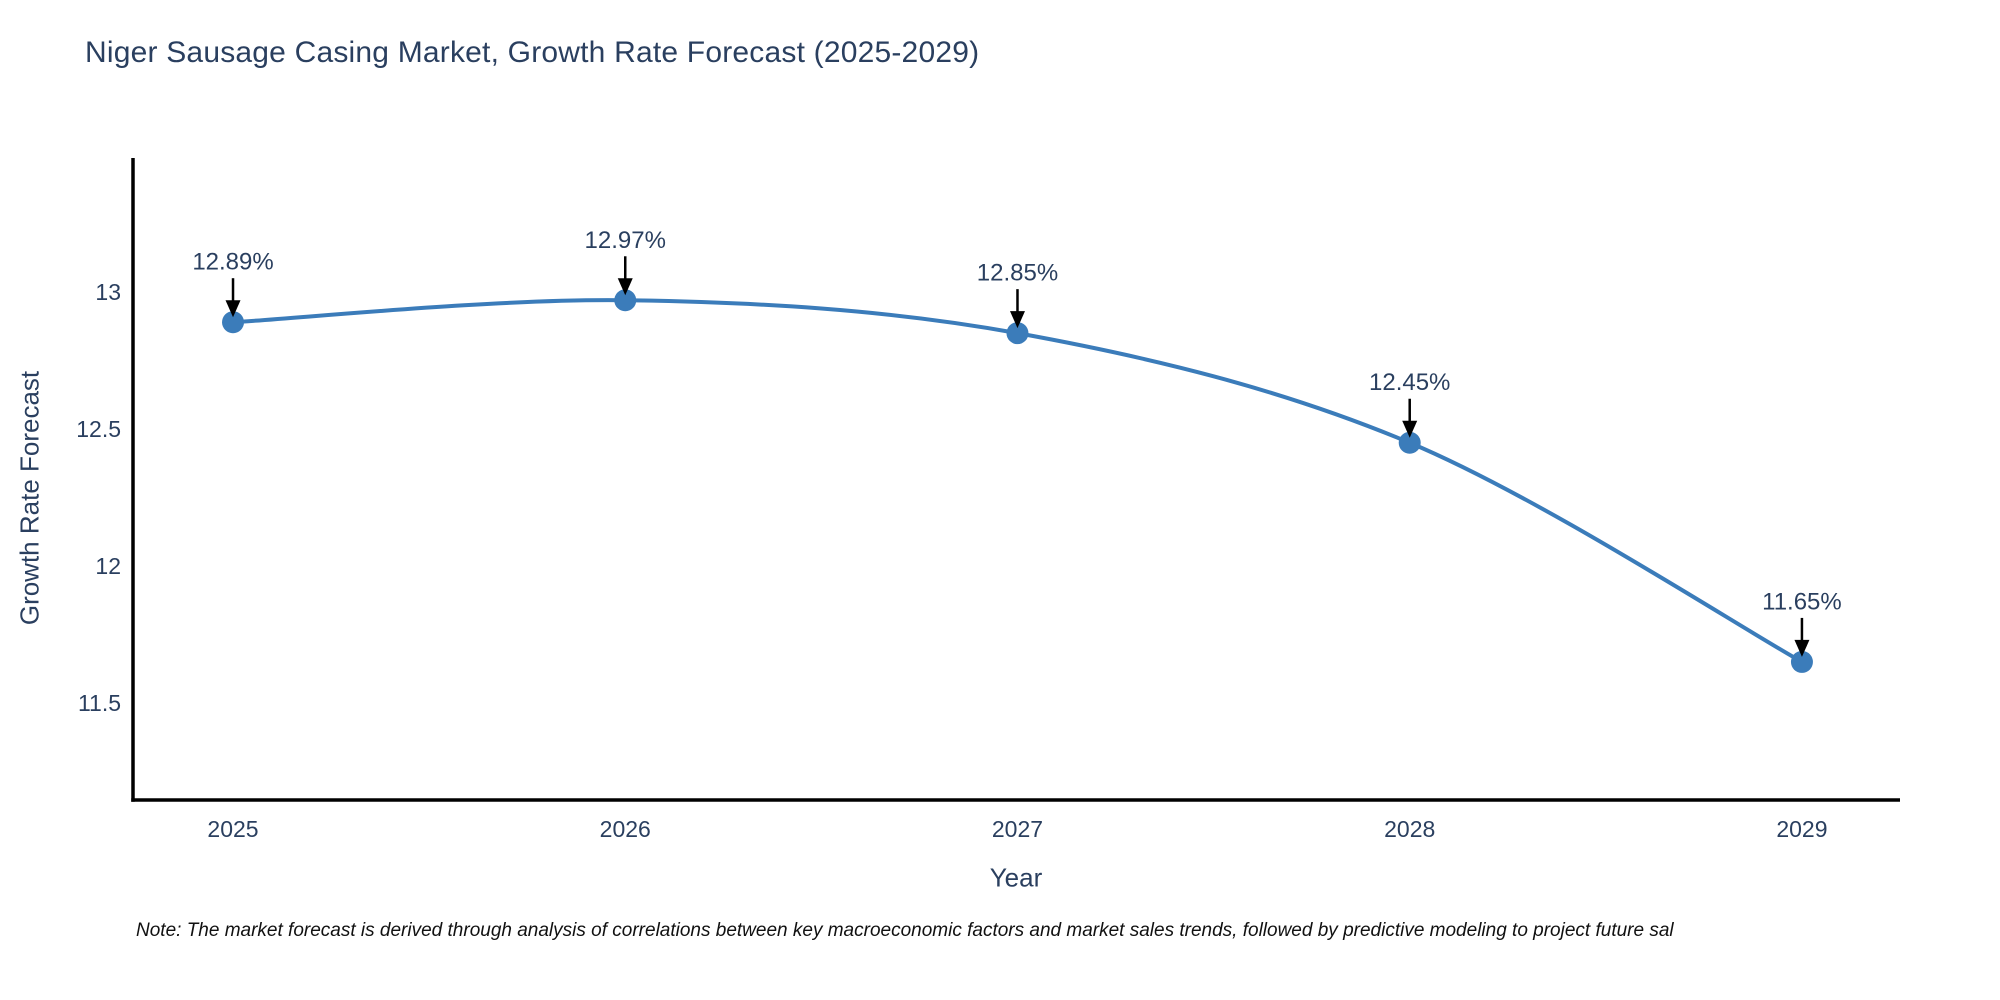  What do you see at coordinates (232, 262) in the screenshot?
I see `annotation-label-2025: 12.89%` at bounding box center [232, 262].